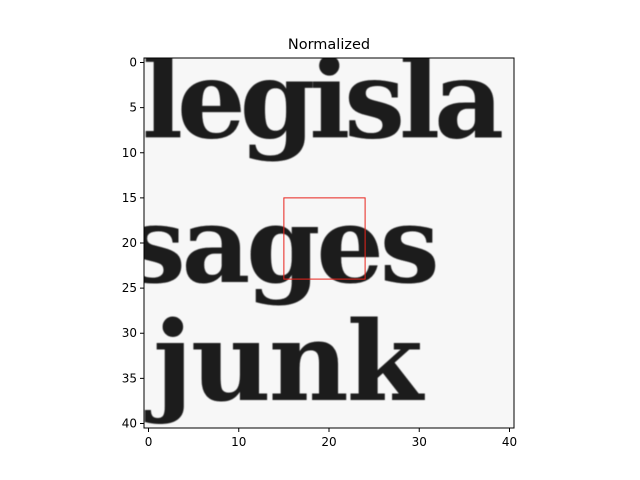 This screenshot has height=480, width=640. I want to click on y-tick-label: 15, so click(129, 198).